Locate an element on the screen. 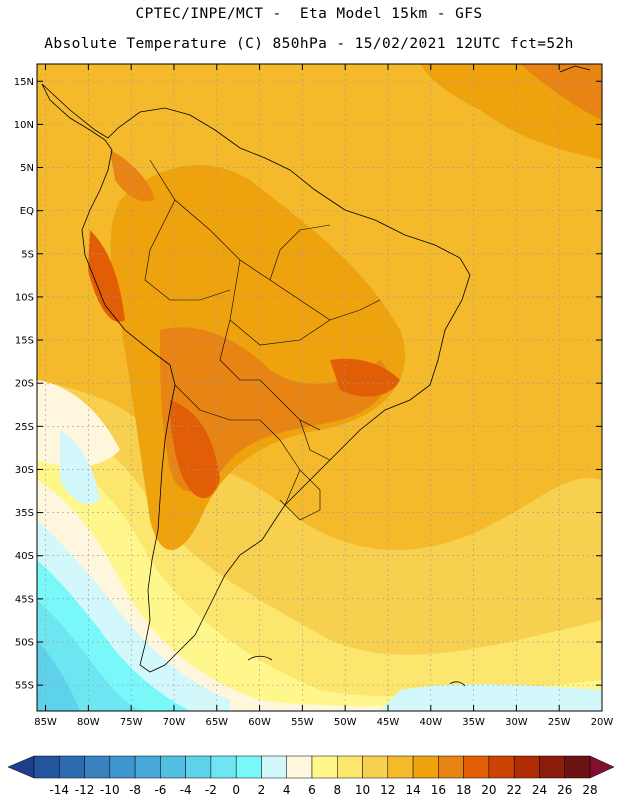 This screenshot has height=800, width=618. colorbar-label: 14 is located at coordinates (412, 790).